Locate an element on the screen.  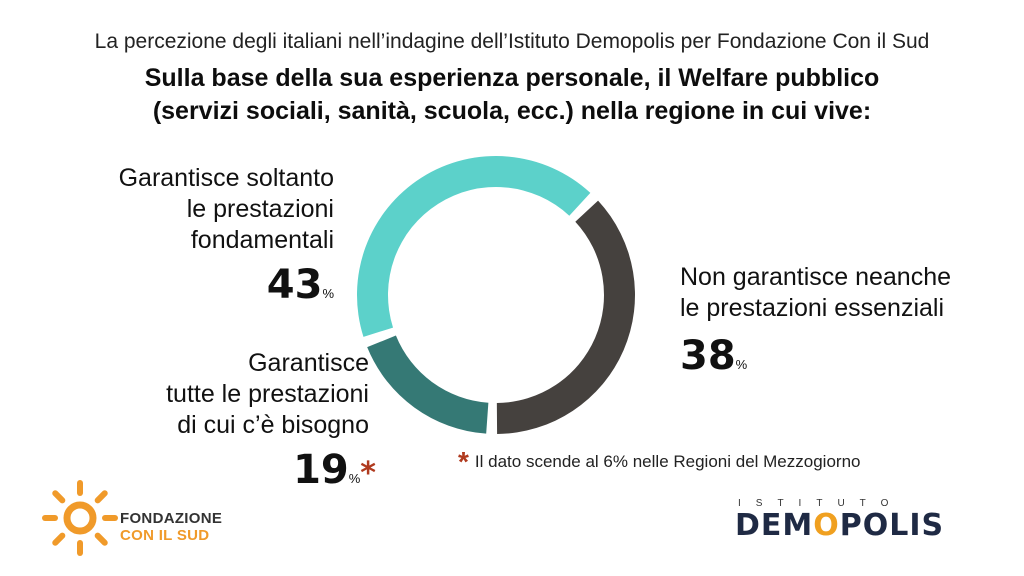
demopolis-logo: DEMOPOLIS is located at coordinates (839, 525).